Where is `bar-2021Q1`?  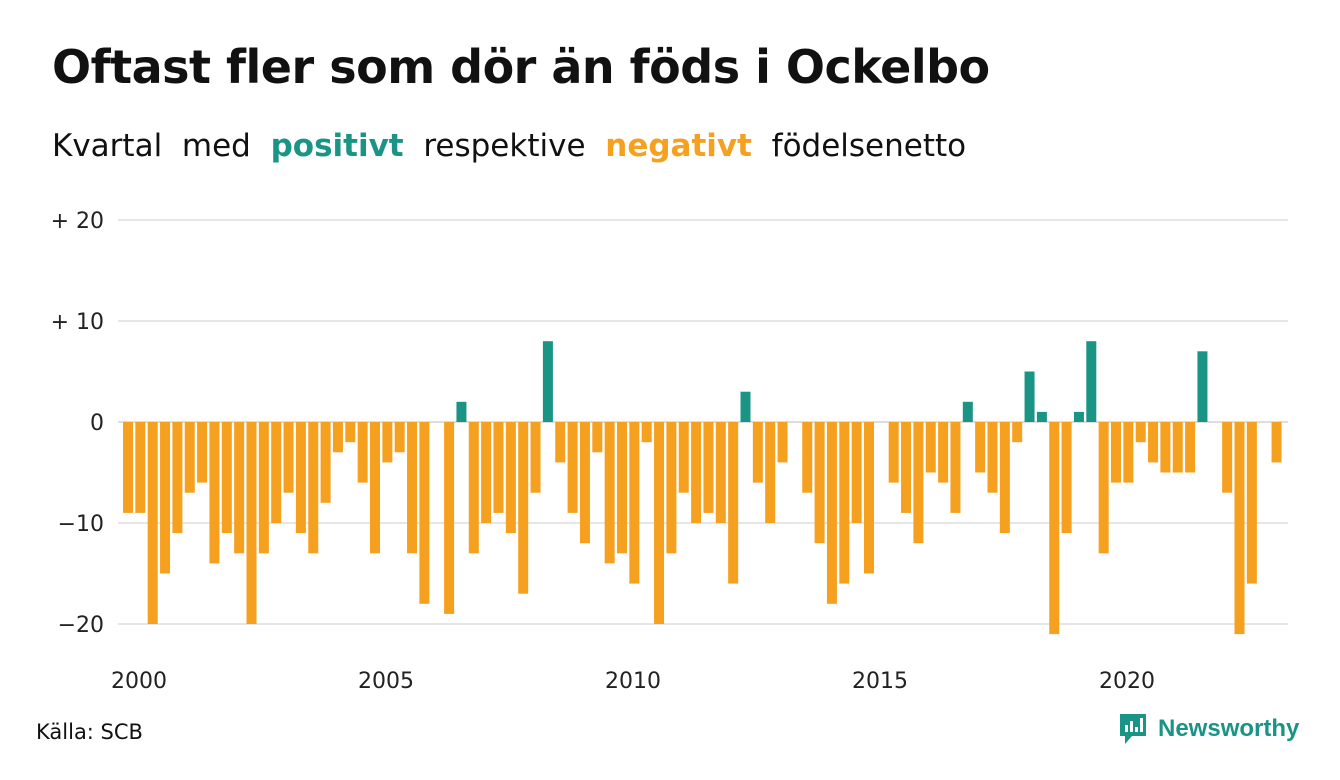 bar-2021Q1 is located at coordinates (1165, 447).